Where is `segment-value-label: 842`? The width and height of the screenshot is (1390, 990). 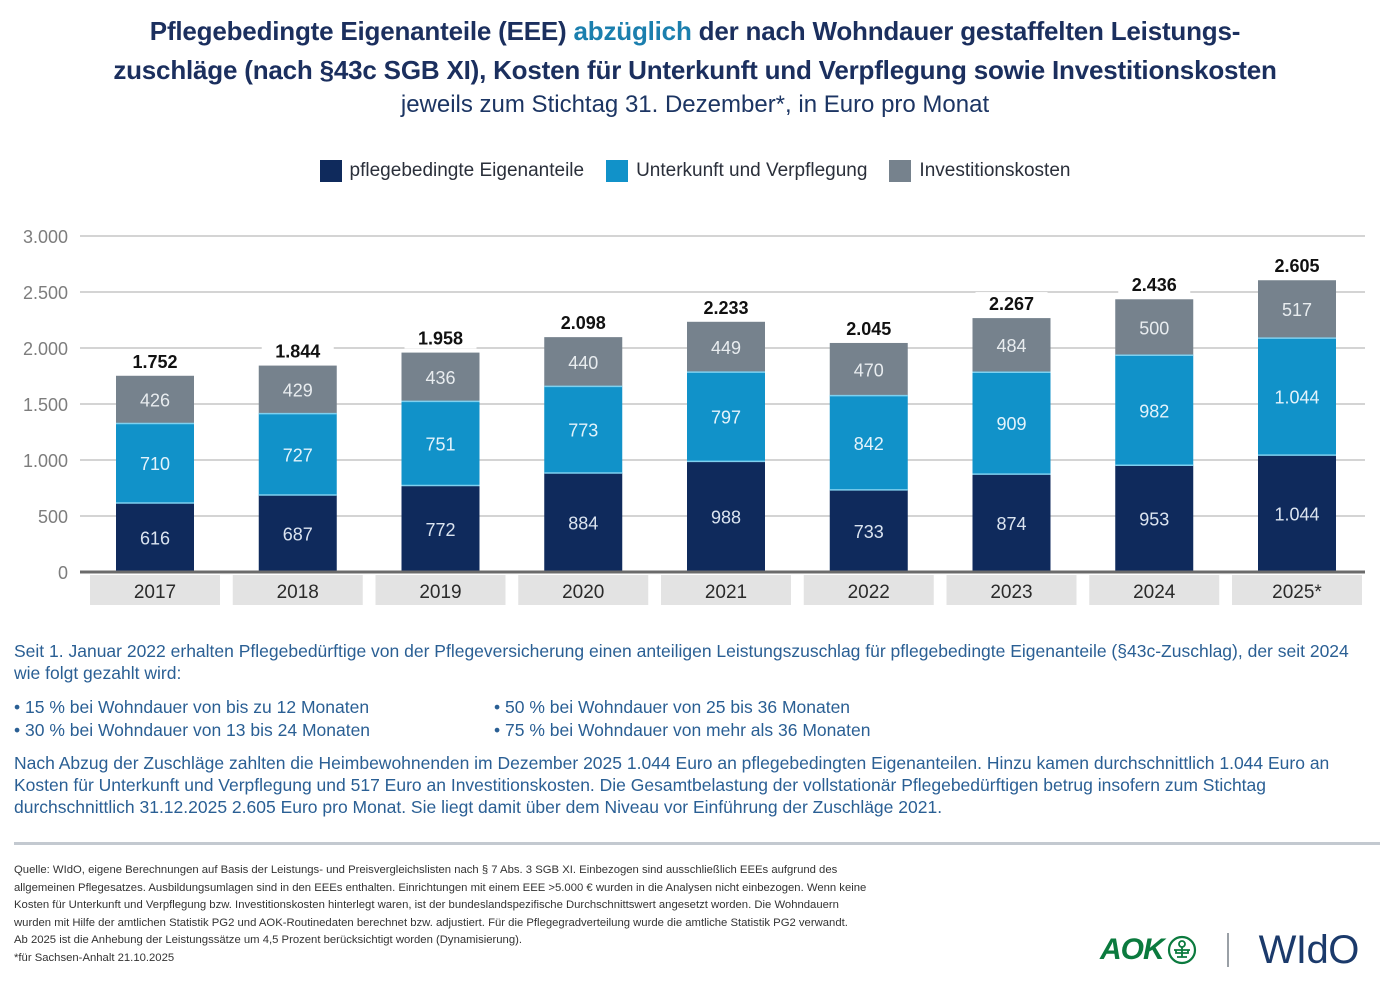
segment-value-label: 842 is located at coordinates (869, 444).